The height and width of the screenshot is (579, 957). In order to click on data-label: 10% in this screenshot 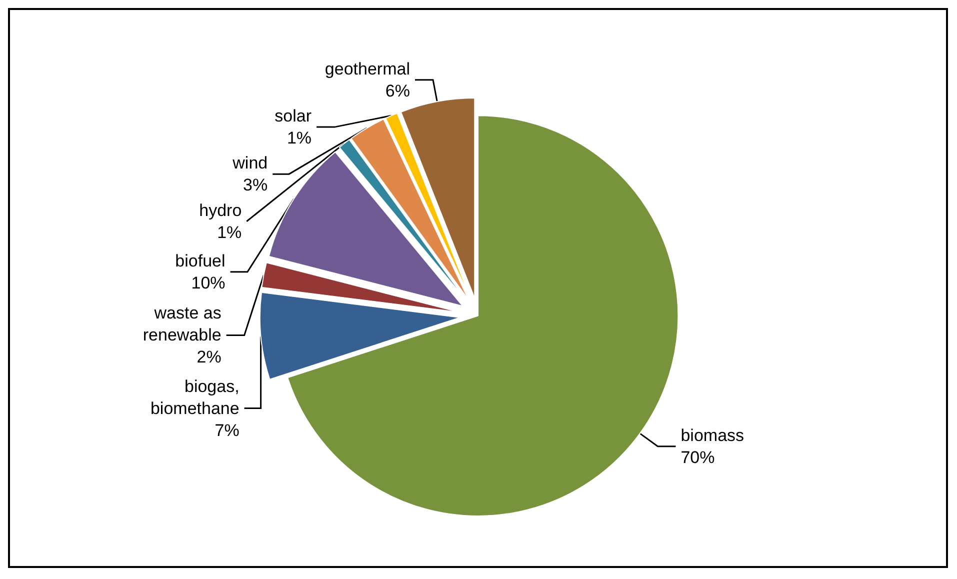, I will do `click(208, 282)`.